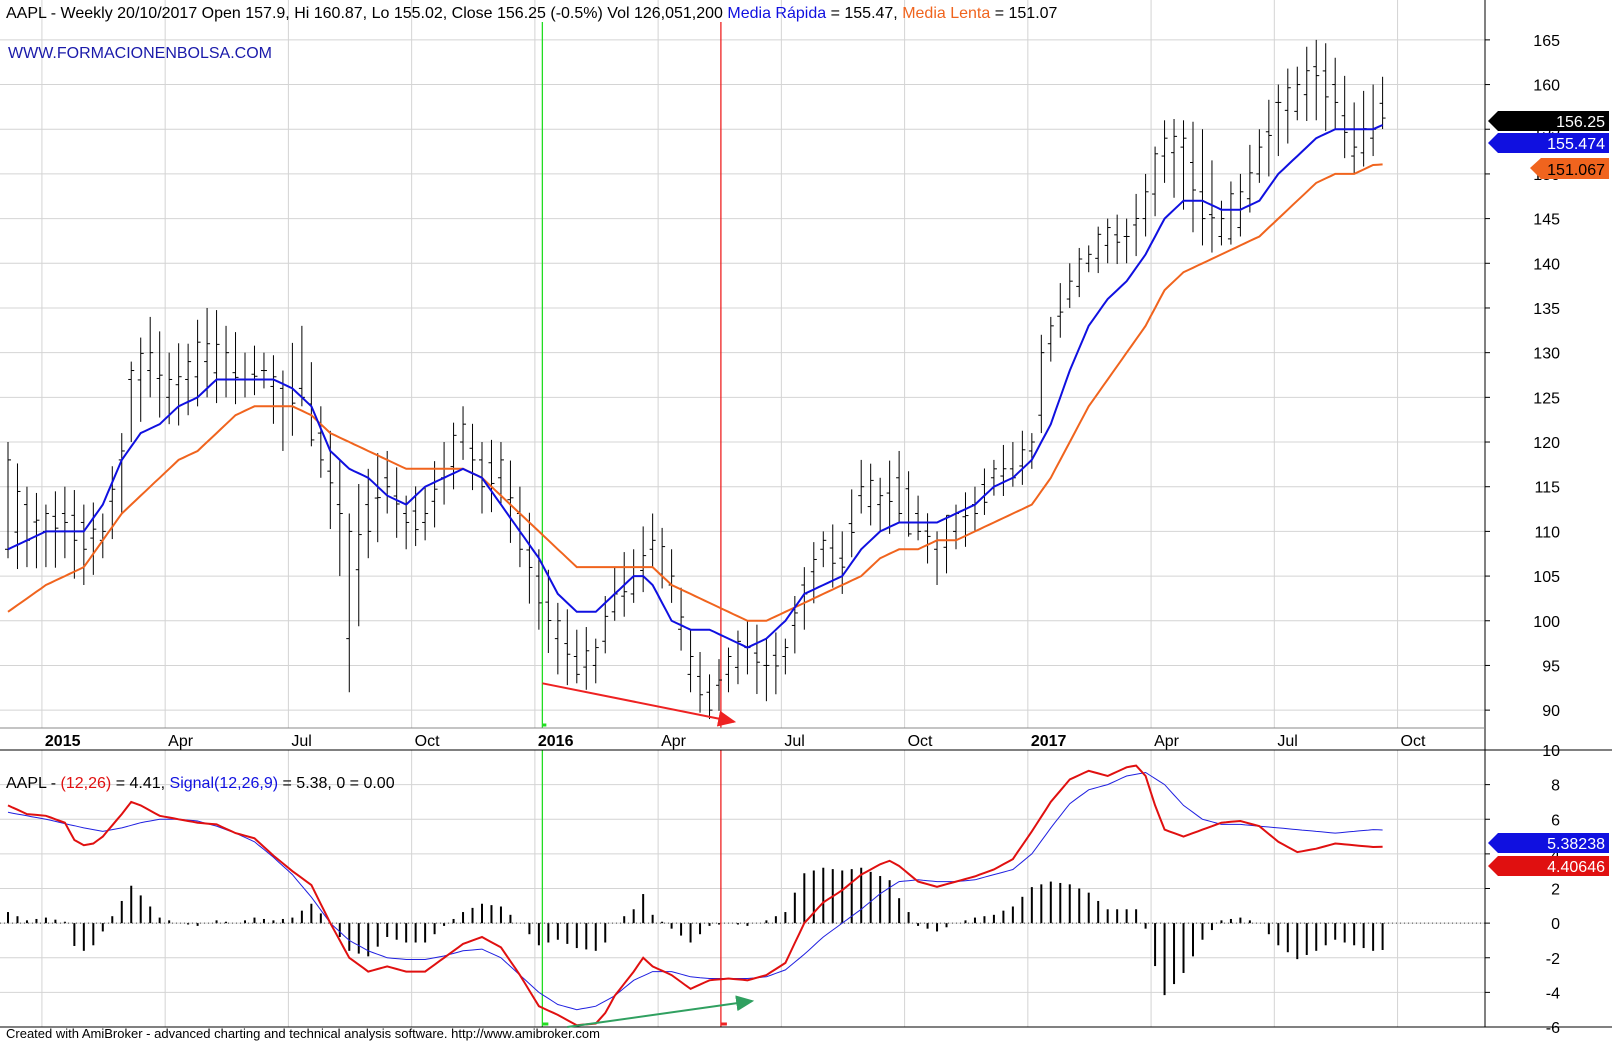 The image size is (1612, 1048). I want to click on signal-value: = 5.38, 0 = 0.00, so click(339, 783).